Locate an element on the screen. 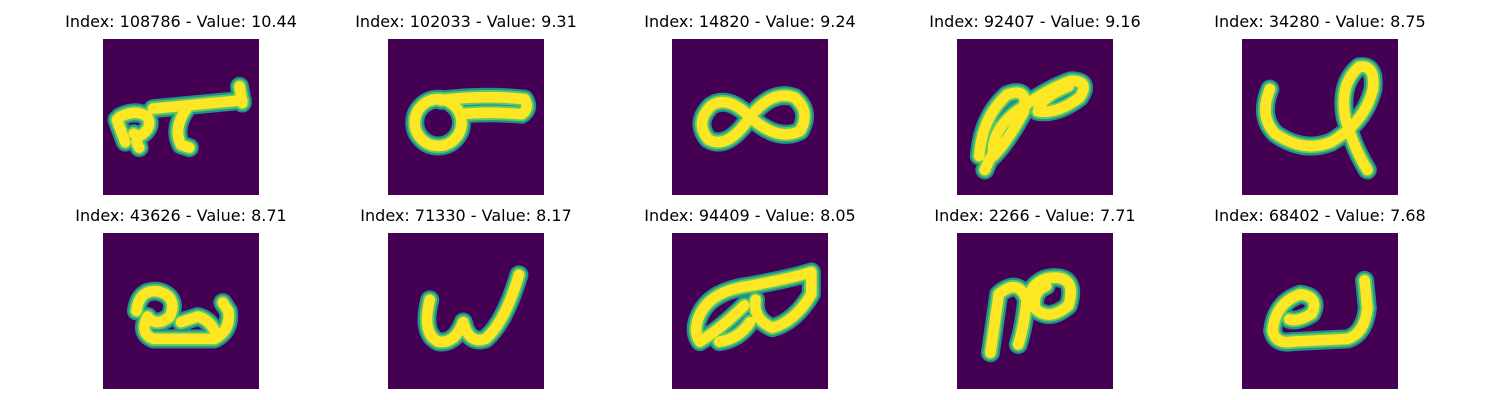  panel-6: Index: 43626 - Value: 8.71 is located at coordinates (181, 297).